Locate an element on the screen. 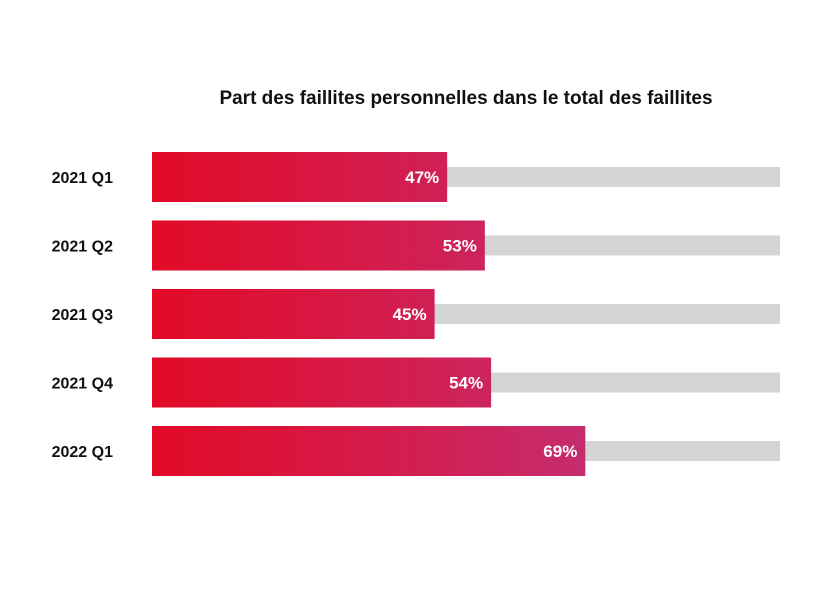 The height and width of the screenshot is (600, 824). value-label: 69% is located at coordinates (560, 451).